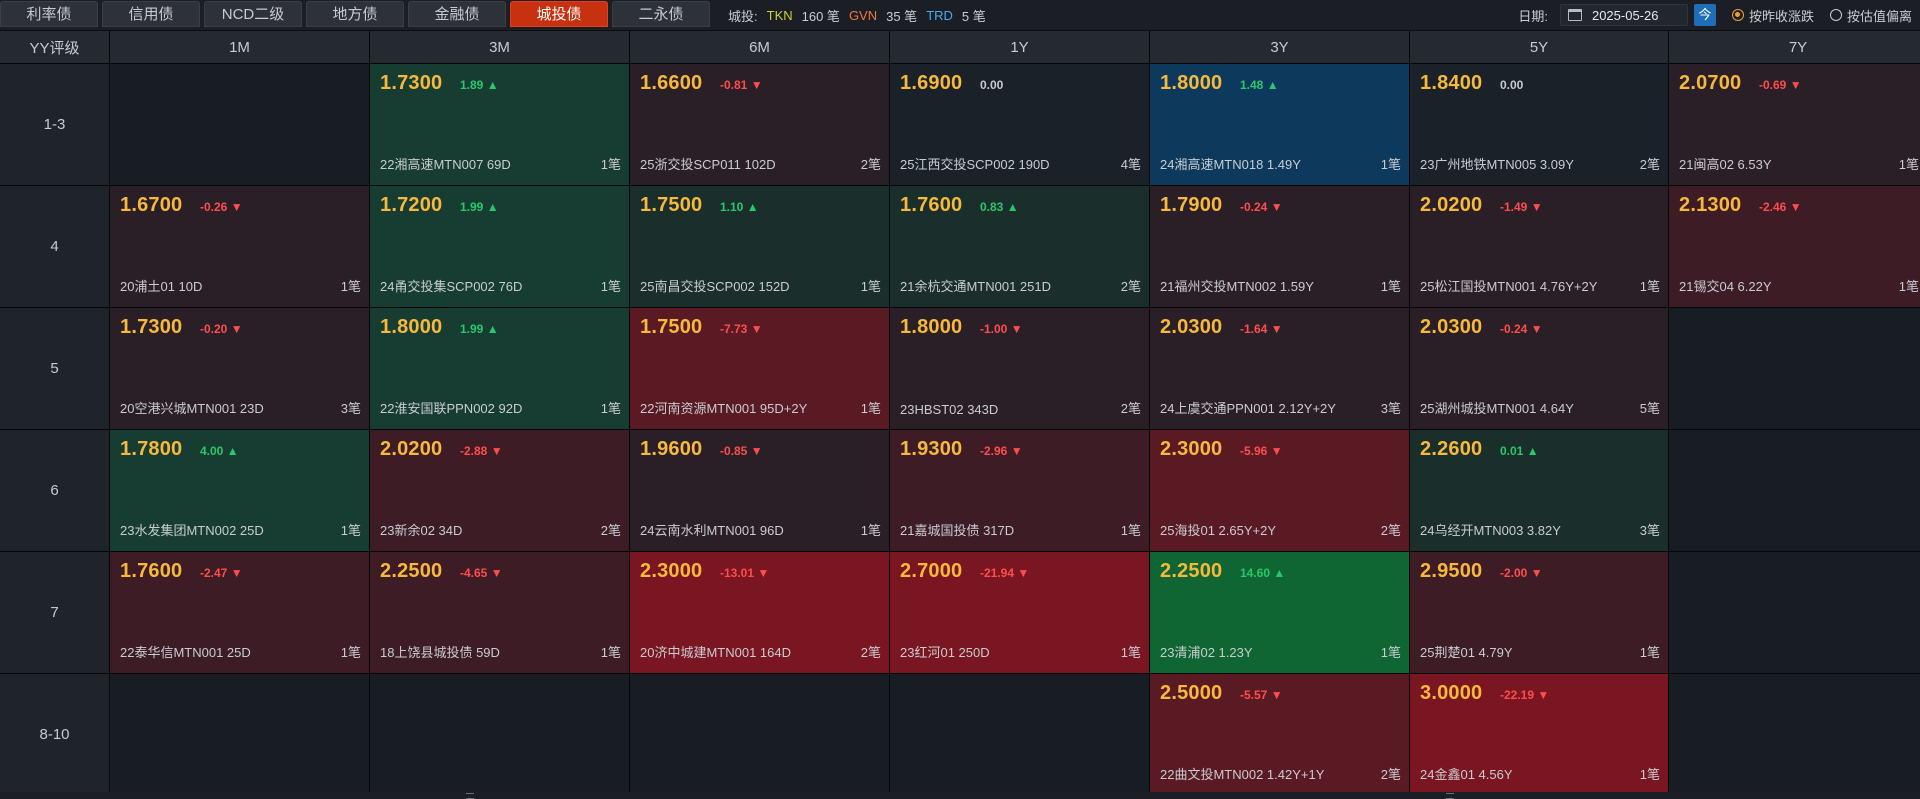 This screenshot has height=799, width=1920. Describe the element at coordinates (239, 368) in the screenshot. I see `quote-cell: 1.7300 -0.20 ▼ 20空港兴城MTN001 23D 3笔` at that location.